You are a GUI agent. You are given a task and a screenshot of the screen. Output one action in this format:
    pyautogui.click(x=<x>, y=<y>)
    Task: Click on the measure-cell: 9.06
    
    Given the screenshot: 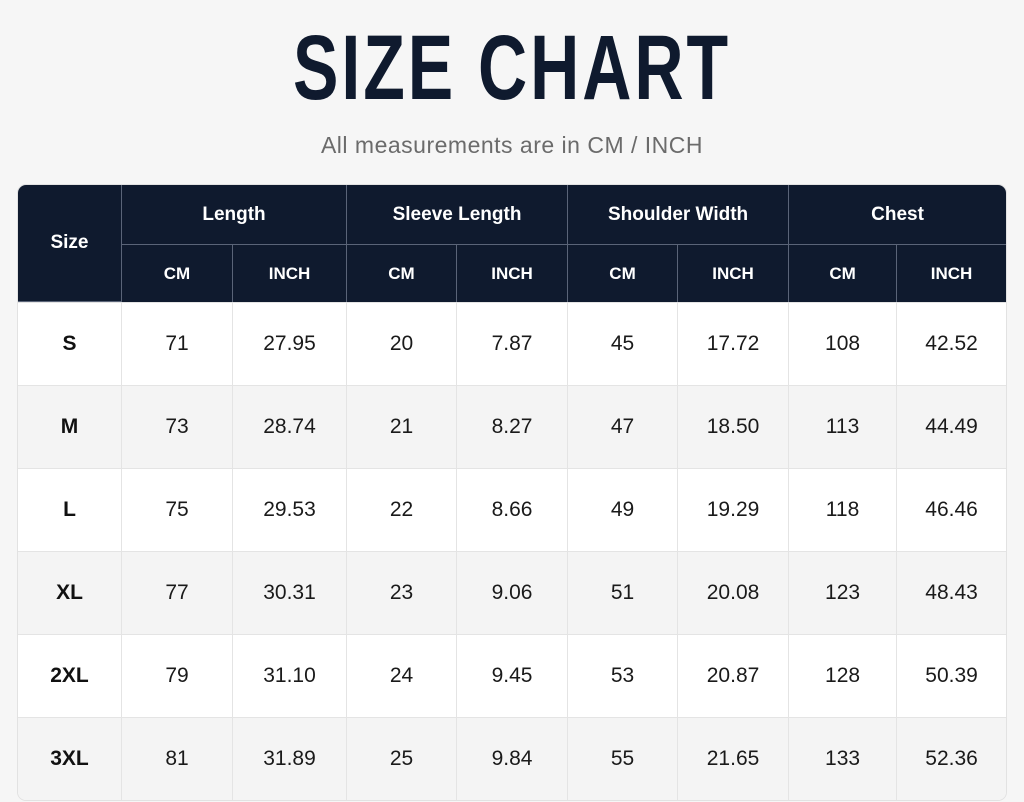 What is the action you would take?
    pyautogui.click(x=513, y=592)
    